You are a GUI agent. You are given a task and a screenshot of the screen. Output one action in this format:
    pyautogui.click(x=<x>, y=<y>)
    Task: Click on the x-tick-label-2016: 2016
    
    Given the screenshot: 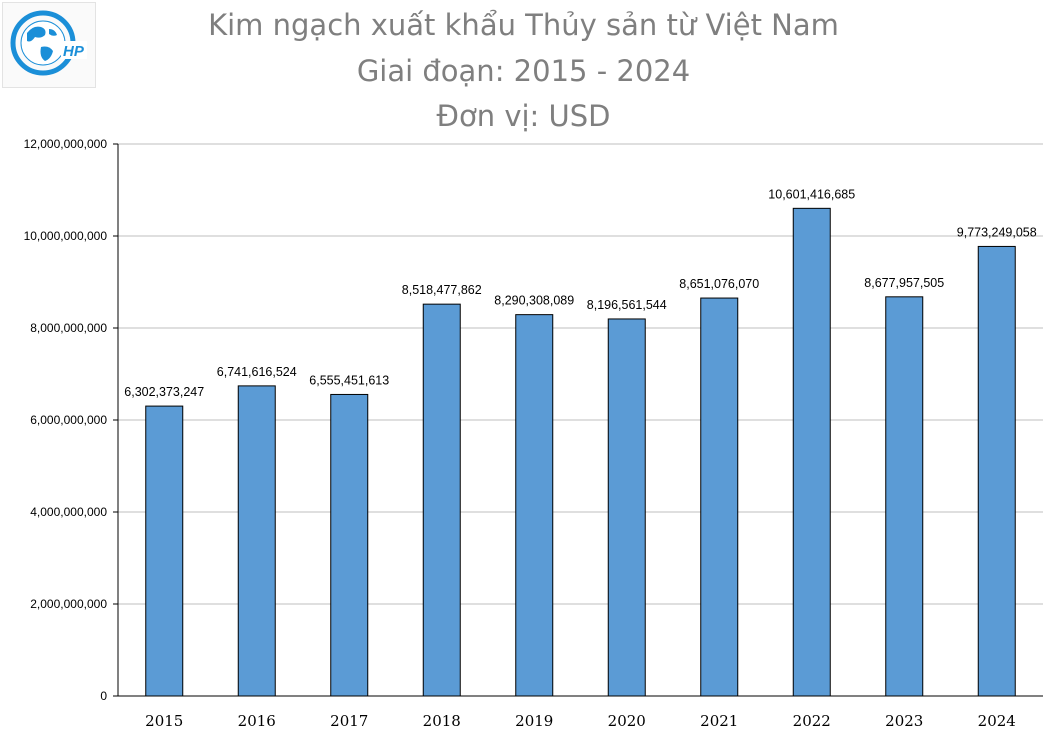 What is the action you would take?
    pyautogui.click(x=257, y=721)
    